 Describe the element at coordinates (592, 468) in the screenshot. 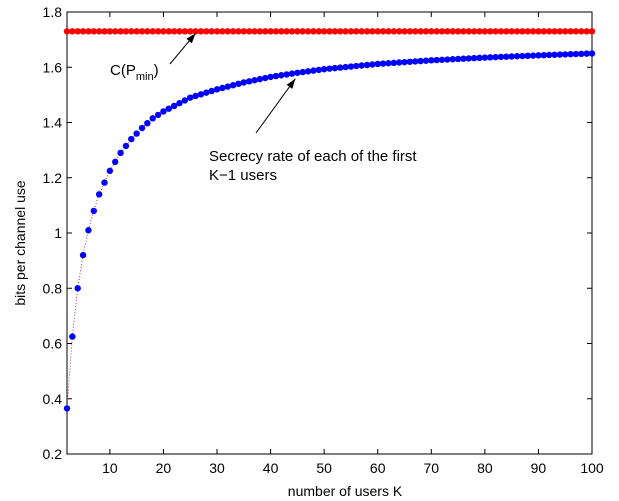

I see `x-tick-label: 100` at that location.